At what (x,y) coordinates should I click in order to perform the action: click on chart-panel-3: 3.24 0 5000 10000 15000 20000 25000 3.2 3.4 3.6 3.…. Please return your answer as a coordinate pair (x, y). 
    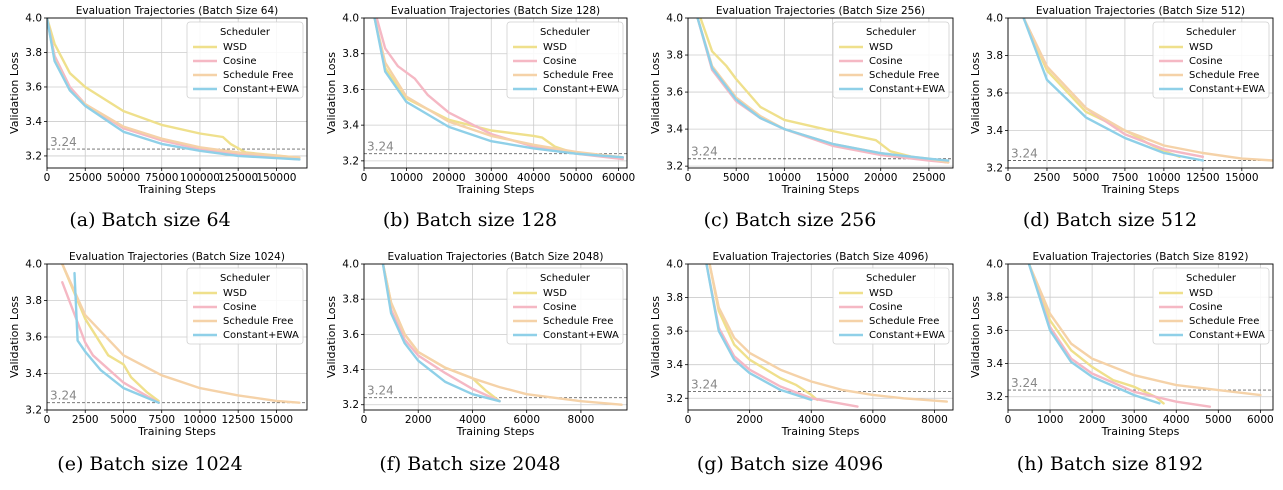
    Looking at the image, I should click on (801, 118).